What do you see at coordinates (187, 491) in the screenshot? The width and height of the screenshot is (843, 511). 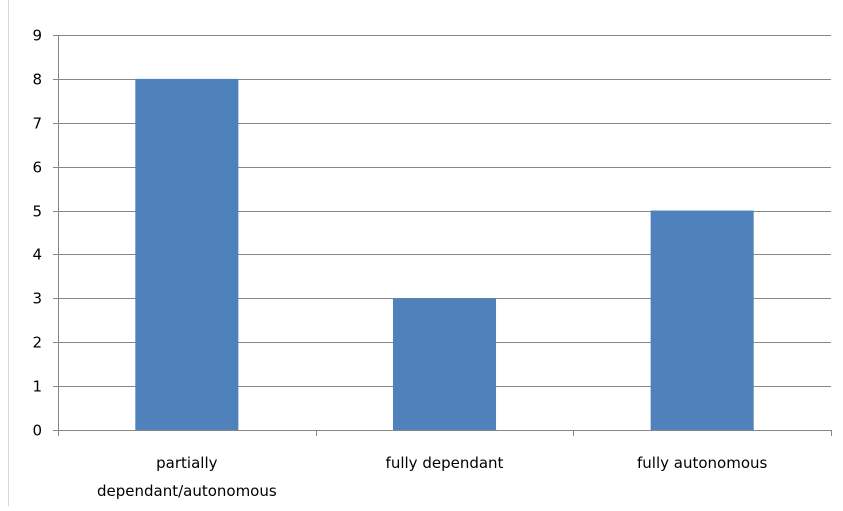 I see `x-tick-label: dependant/autonomous` at bounding box center [187, 491].